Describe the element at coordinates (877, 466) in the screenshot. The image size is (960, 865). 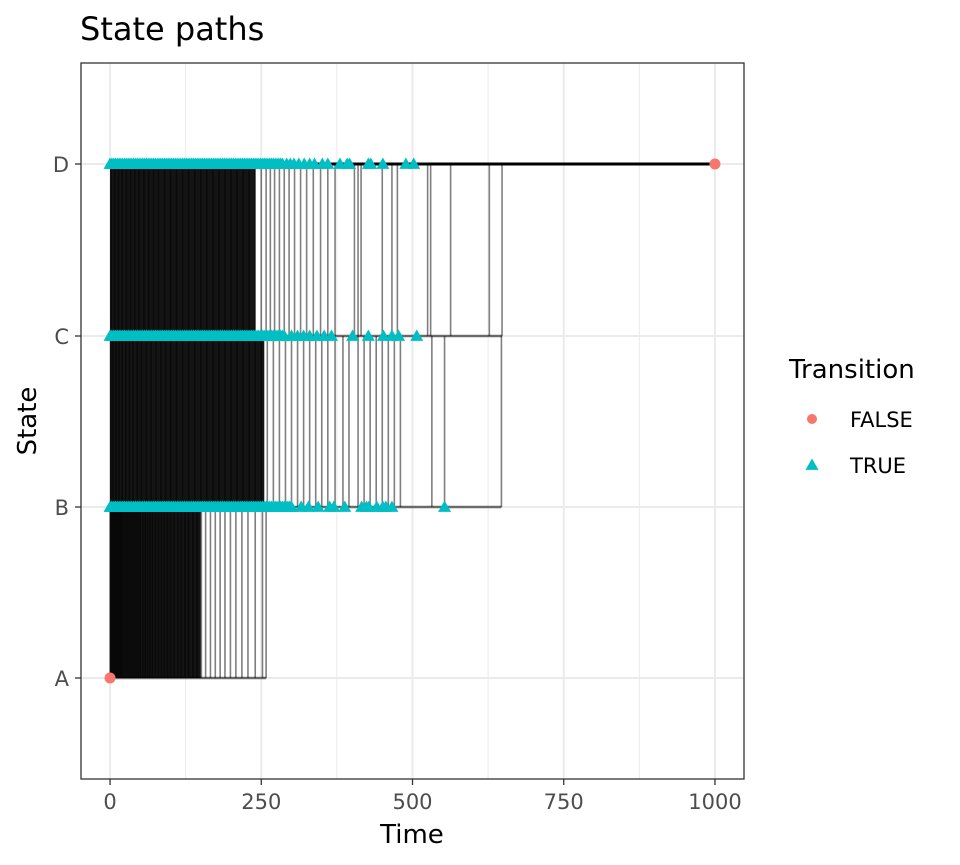
I see `legend-label: TRUE` at that location.